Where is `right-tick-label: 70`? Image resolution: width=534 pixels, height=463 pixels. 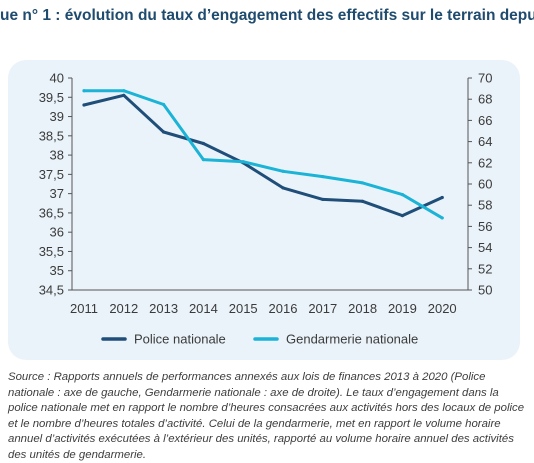 right-tick-label: 70 is located at coordinates (485, 78).